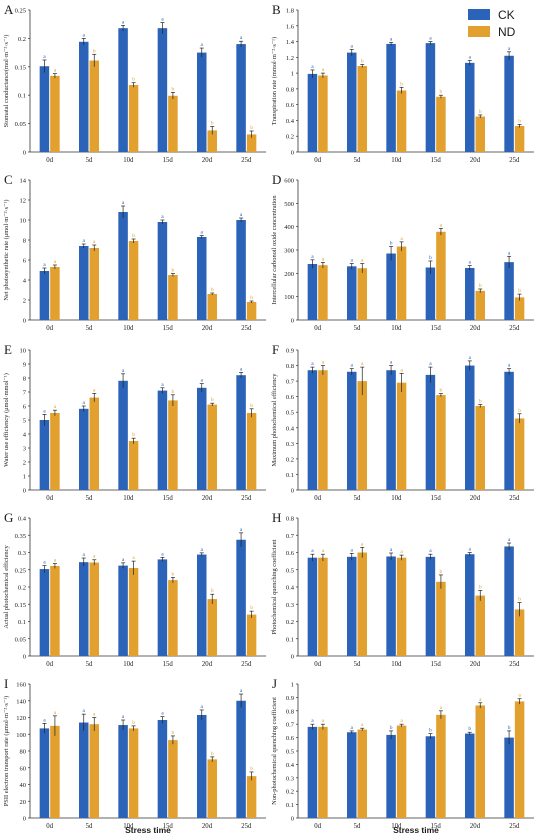  What do you see at coordinates (212, 123) in the screenshot?
I see `significance-letter-a: b` at bounding box center [212, 123].